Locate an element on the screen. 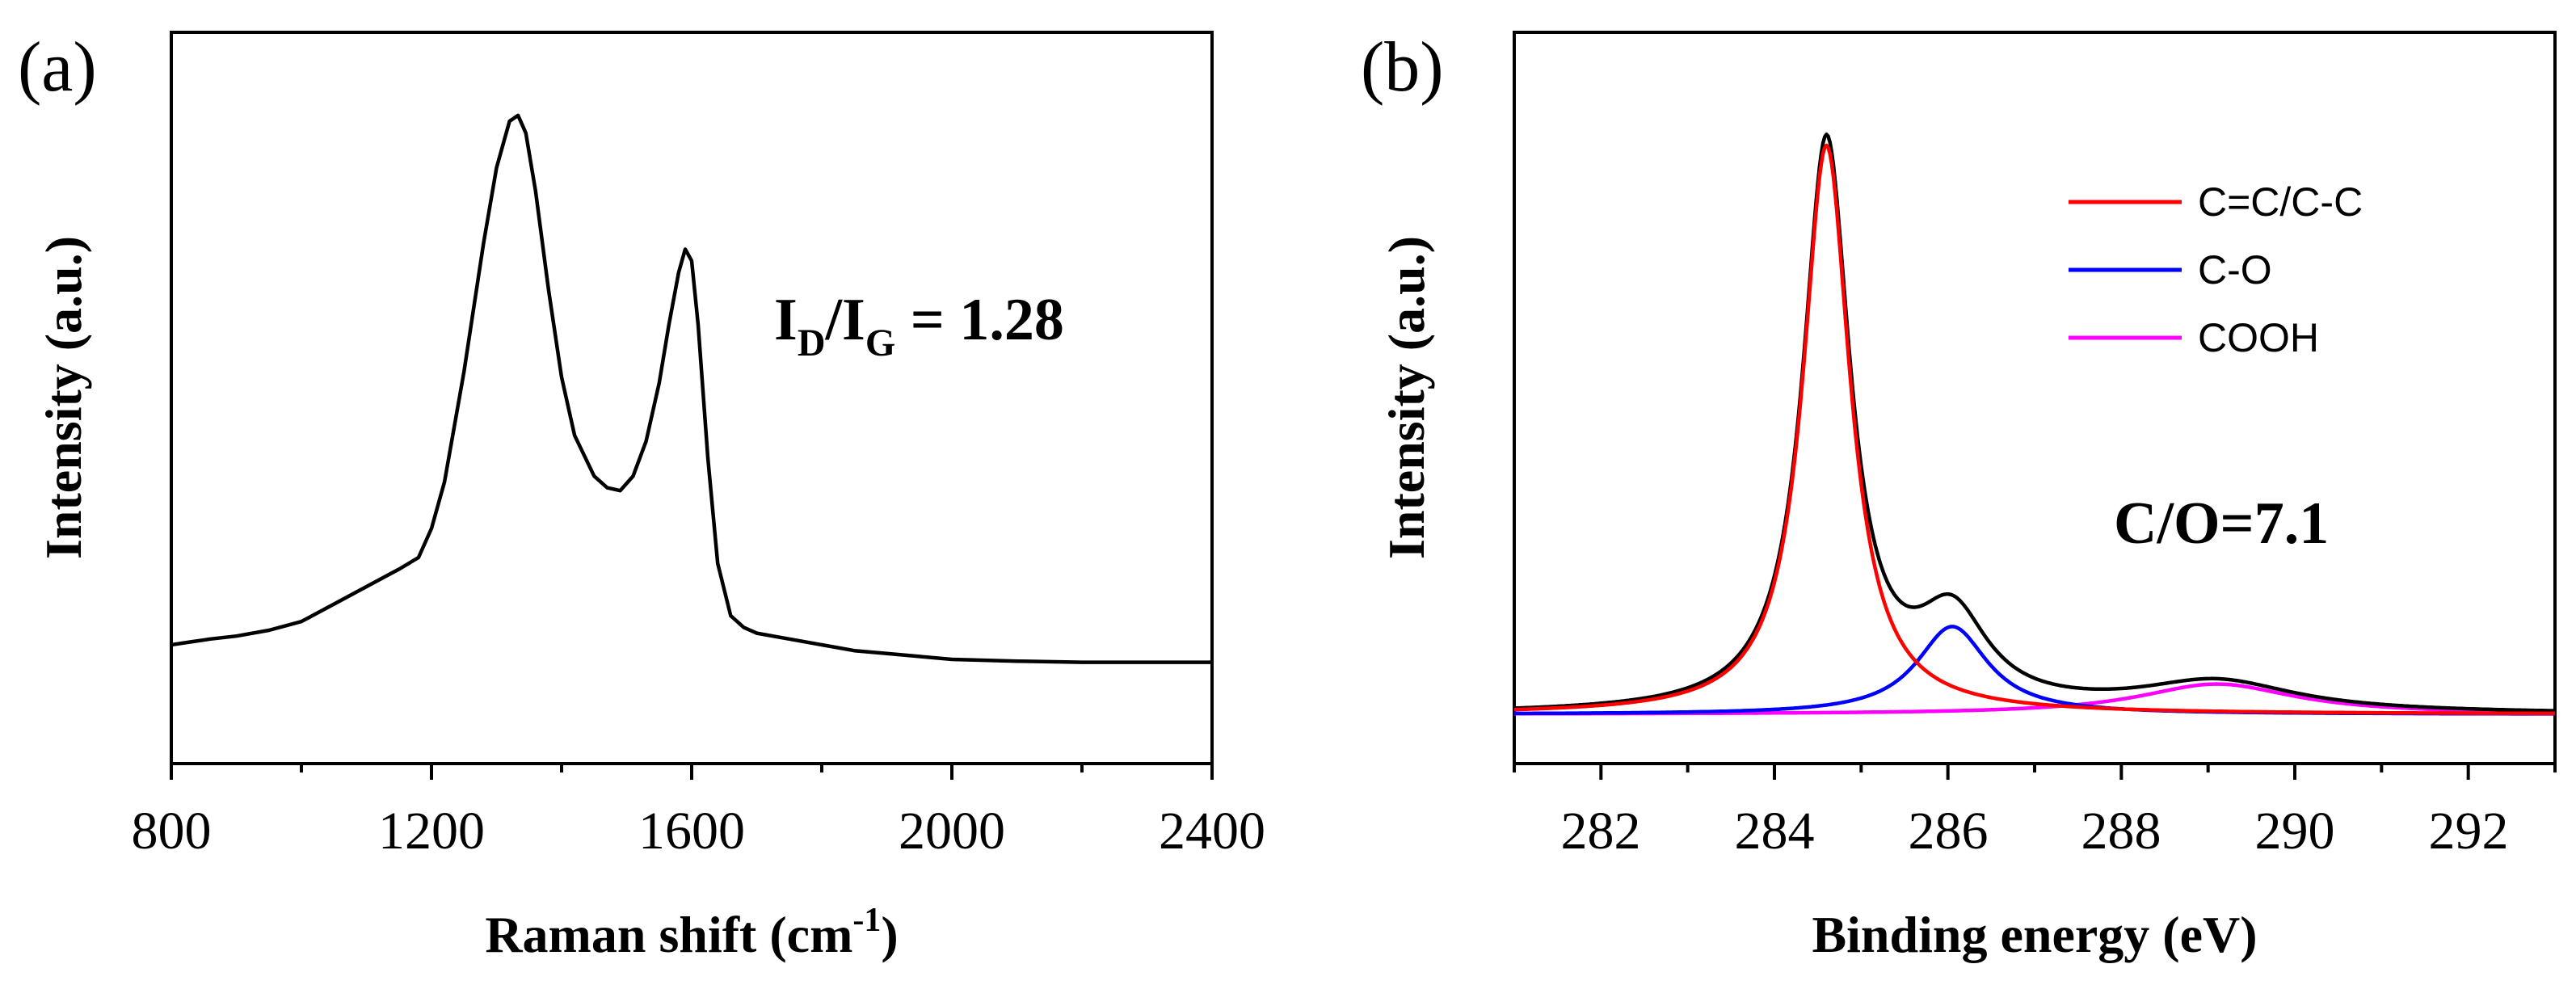 Image resolution: width=2576 pixels, height=985 pixels. panel-b-xtick-label: 286 is located at coordinates (1949, 831).